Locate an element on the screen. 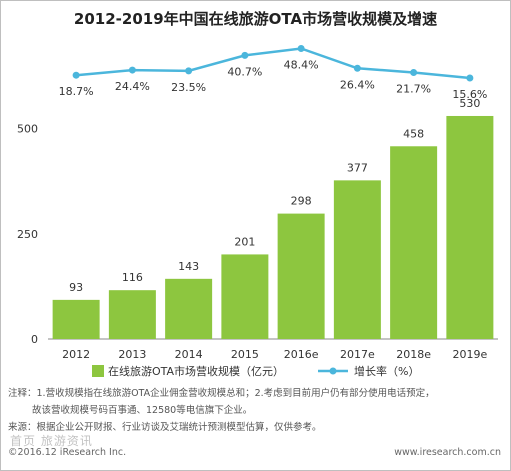 This screenshot has width=511, height=471. x-tick-label: 2019e is located at coordinates (469, 354).